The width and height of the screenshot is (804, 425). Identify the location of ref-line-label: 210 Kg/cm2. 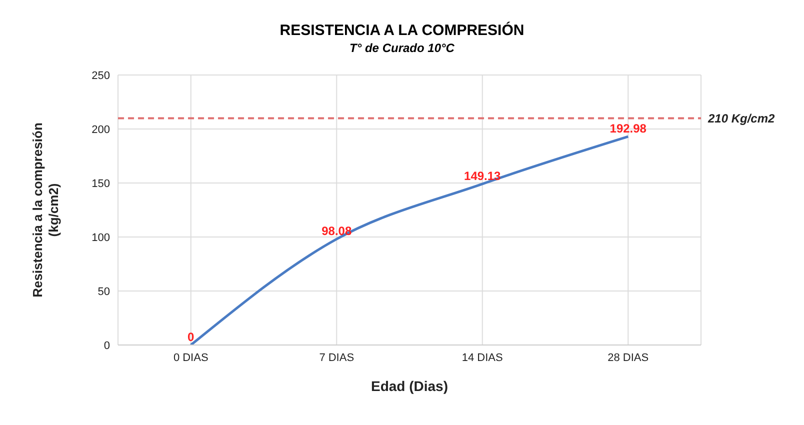
(741, 118).